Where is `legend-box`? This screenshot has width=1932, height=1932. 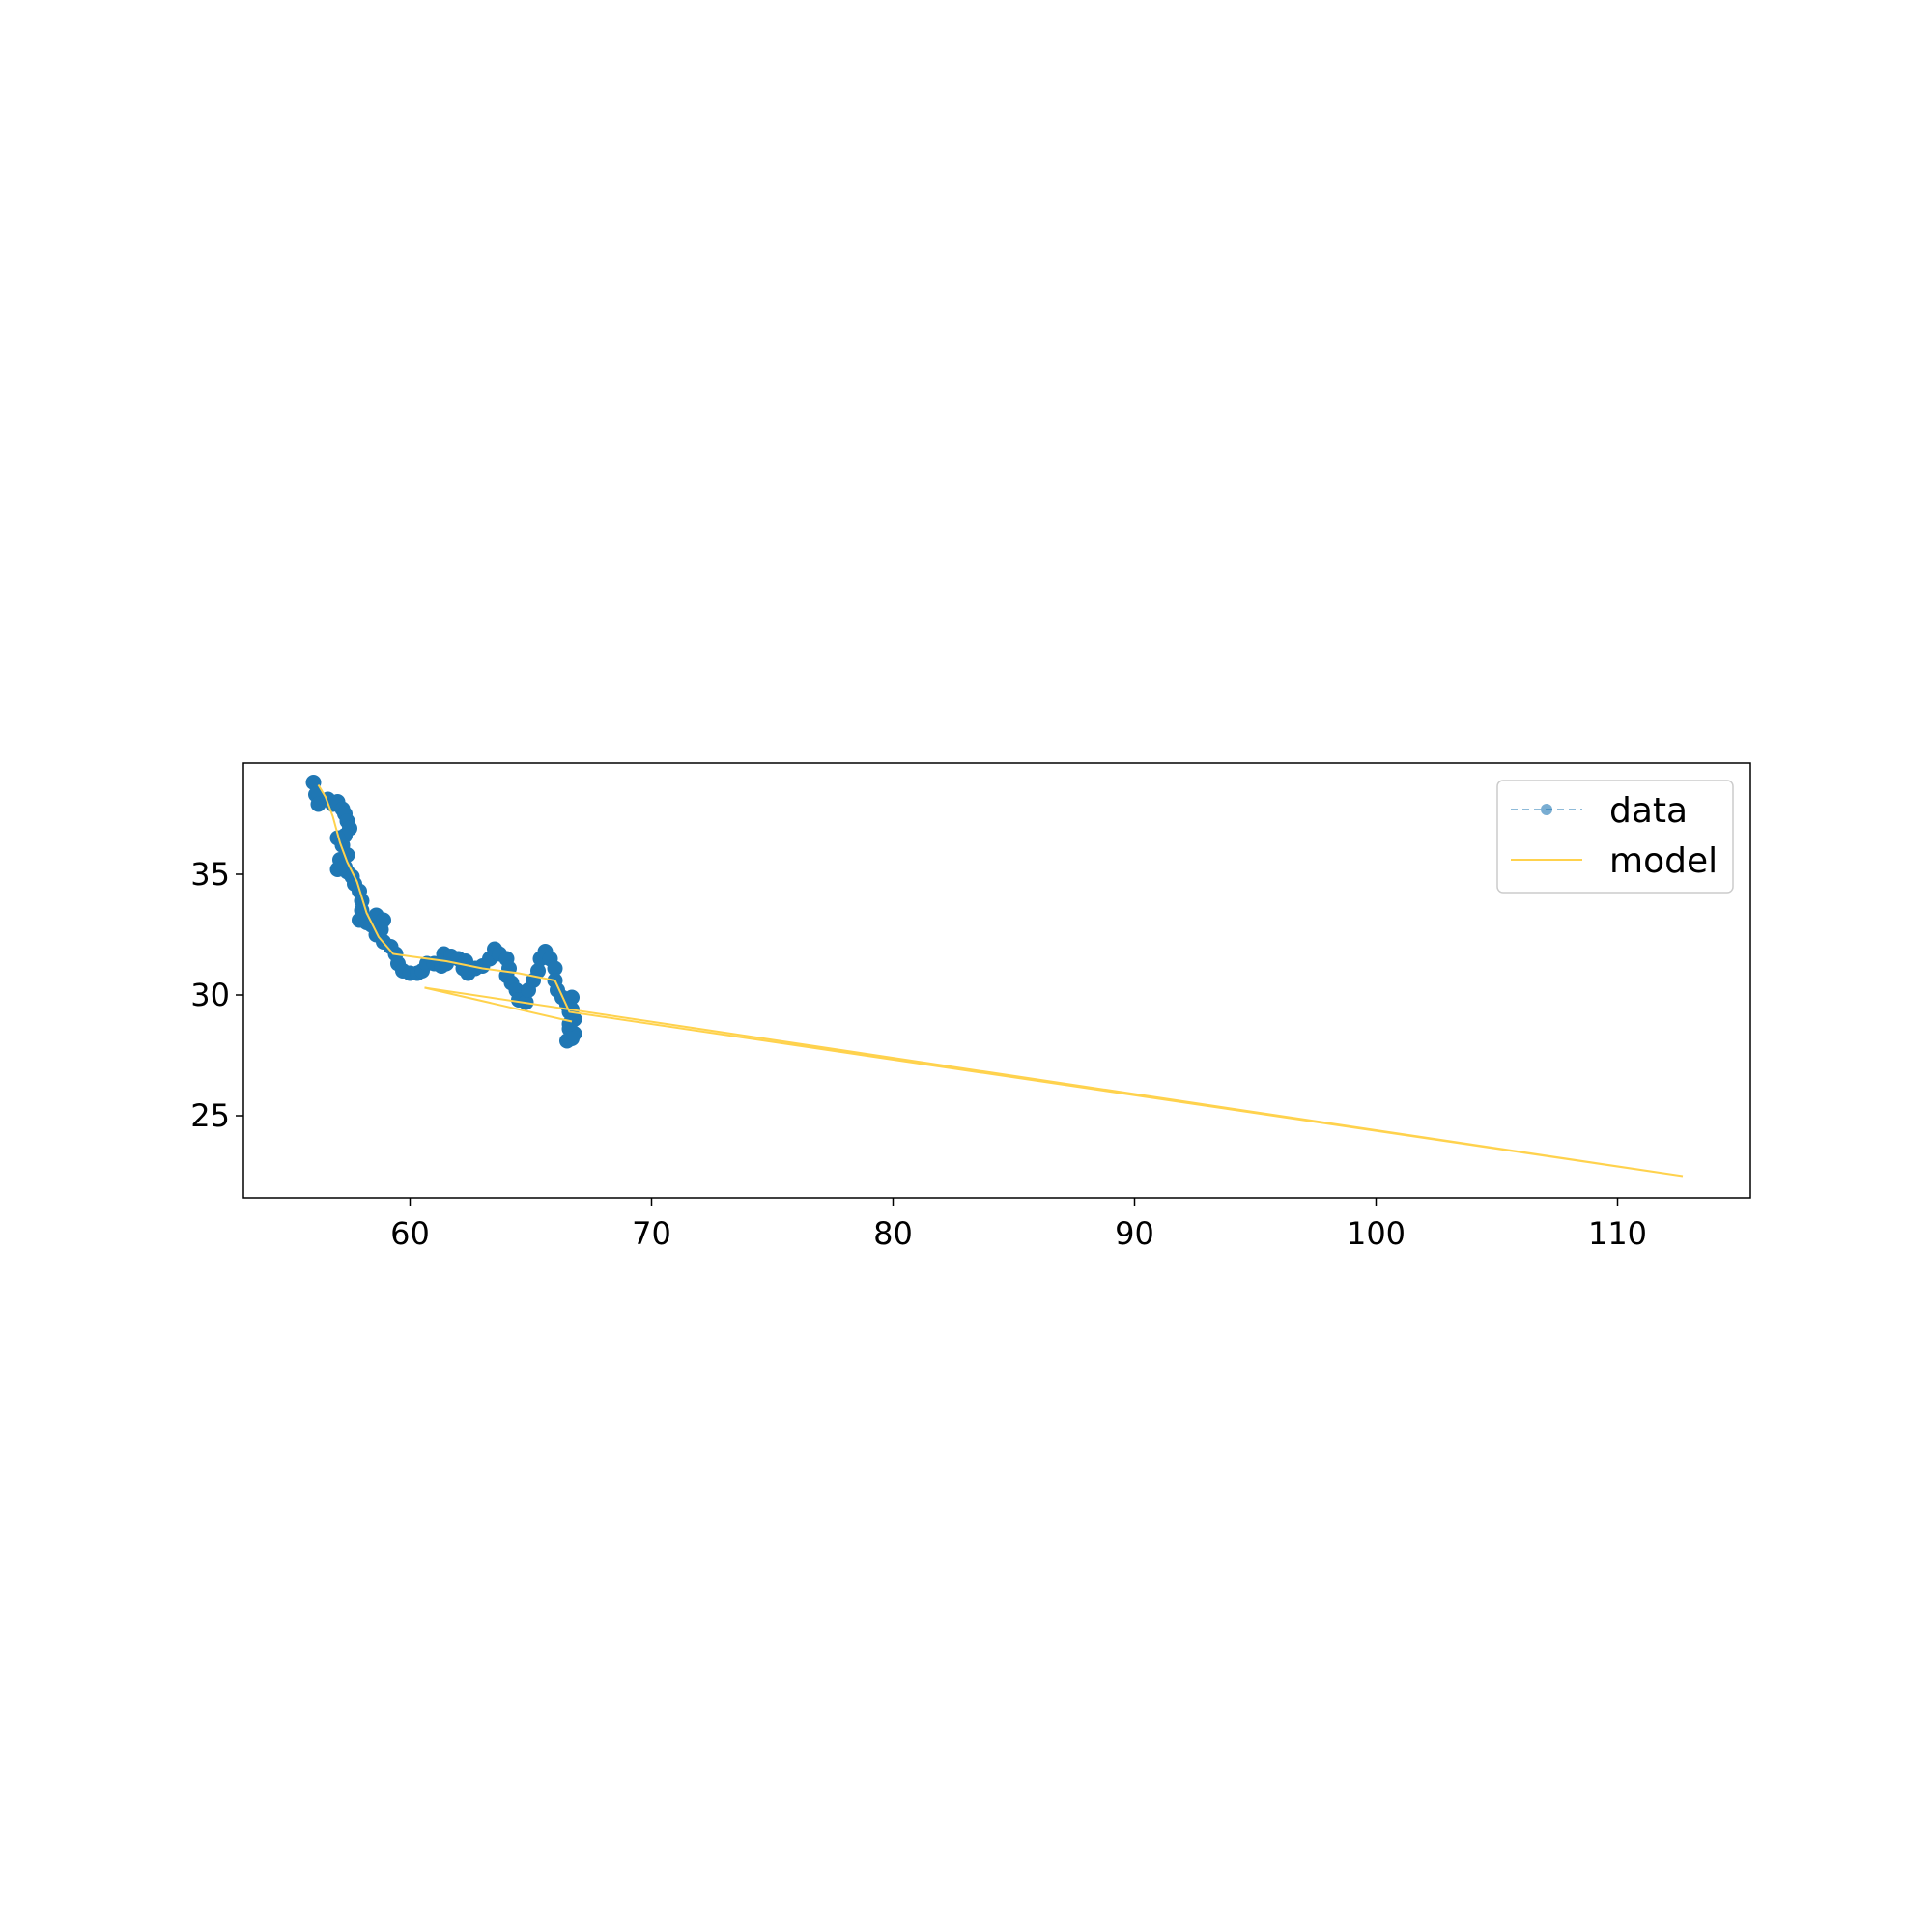 legend-box is located at coordinates (1615, 837).